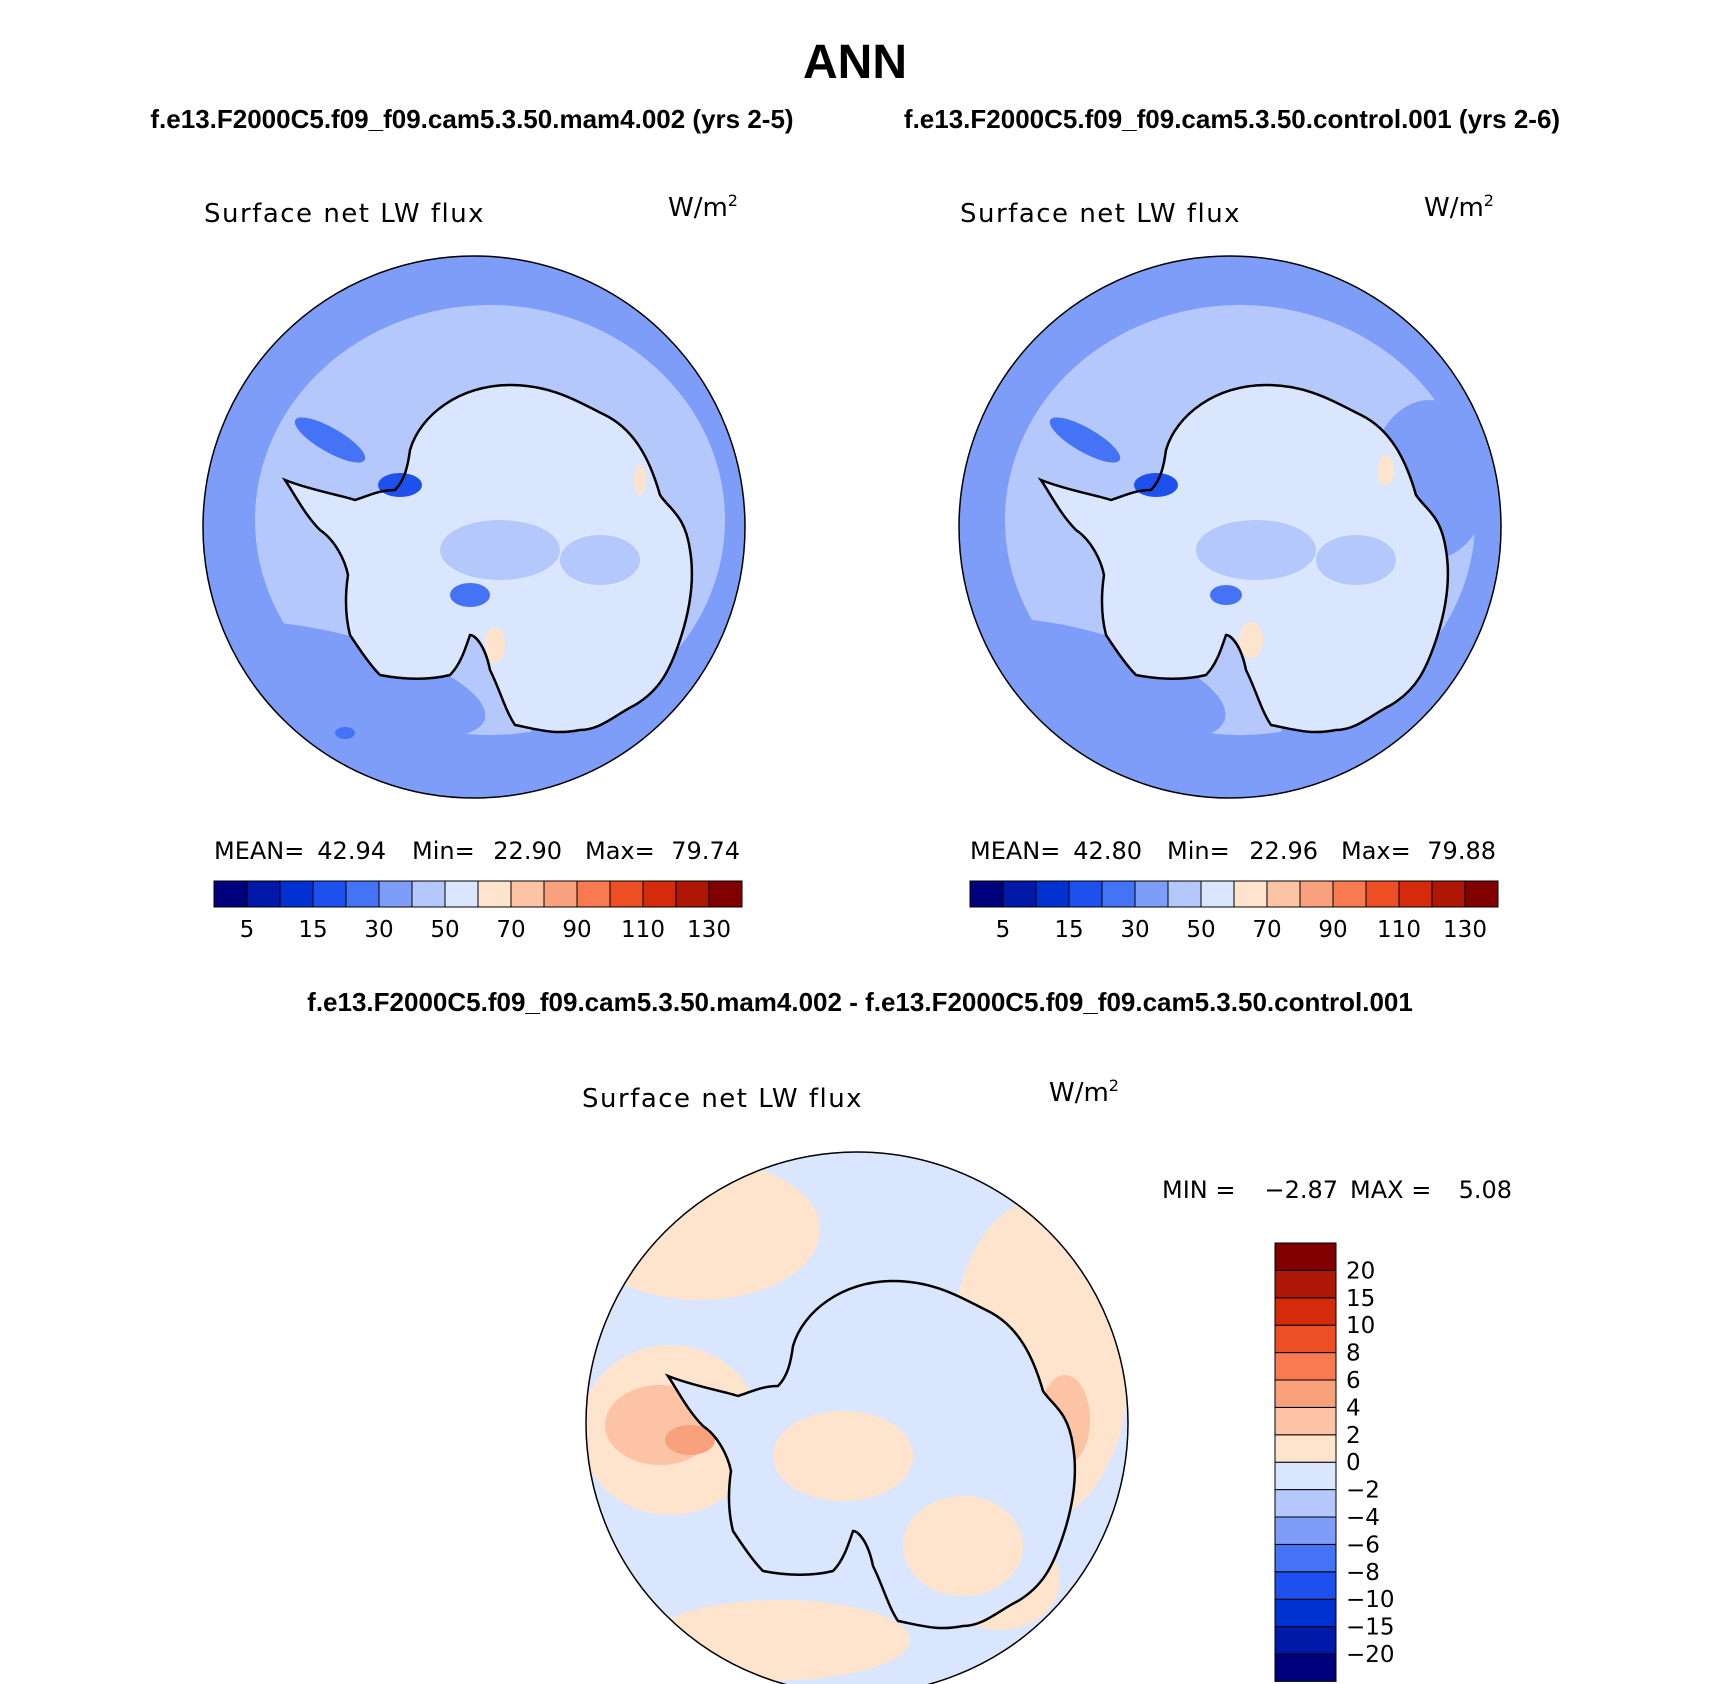 Image resolution: width=1710 pixels, height=1684 pixels. I want to click on colorbar-control-tick-label: 110, so click(1399, 930).